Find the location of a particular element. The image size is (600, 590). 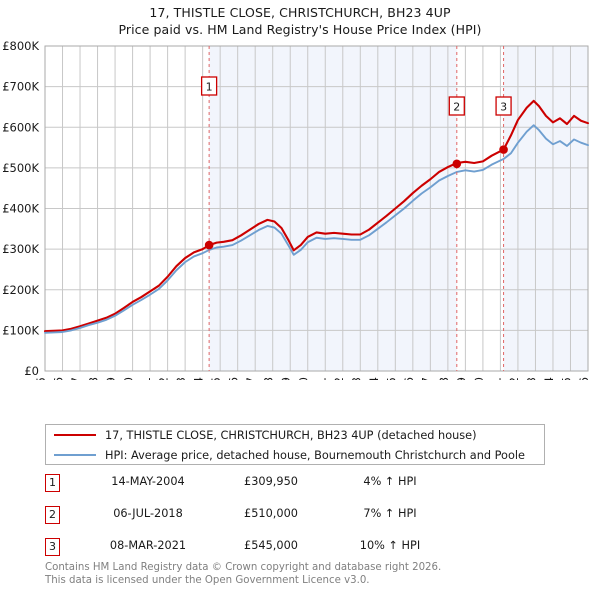

x-axis-tick-label: 2022 is located at coordinates (514, 378).